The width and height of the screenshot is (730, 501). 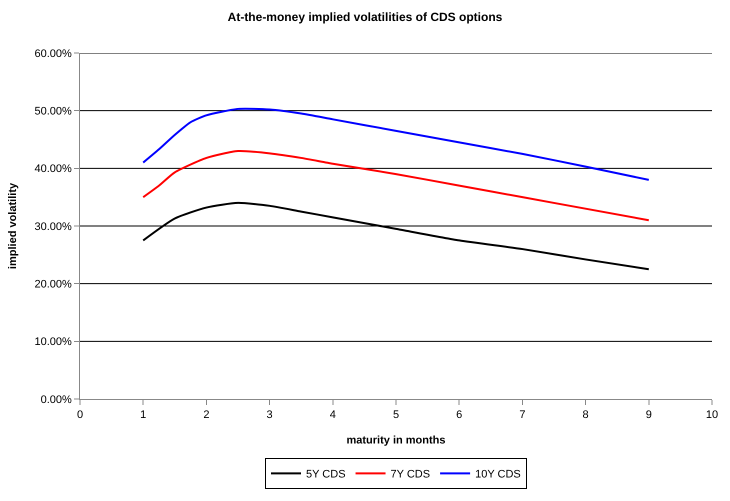 I want to click on x-axis-title: maturity in months, so click(x=396, y=440).